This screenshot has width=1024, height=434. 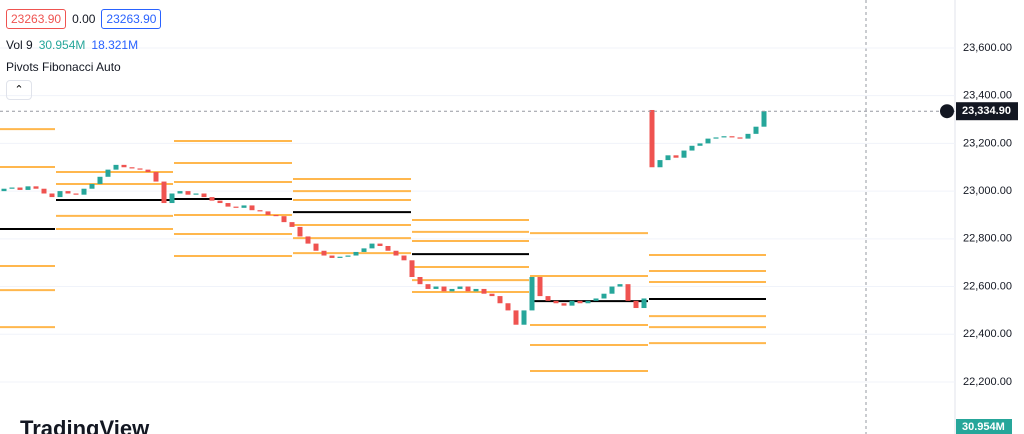 What do you see at coordinates (19, 90) in the screenshot?
I see `collapse-button: ⌃` at bounding box center [19, 90].